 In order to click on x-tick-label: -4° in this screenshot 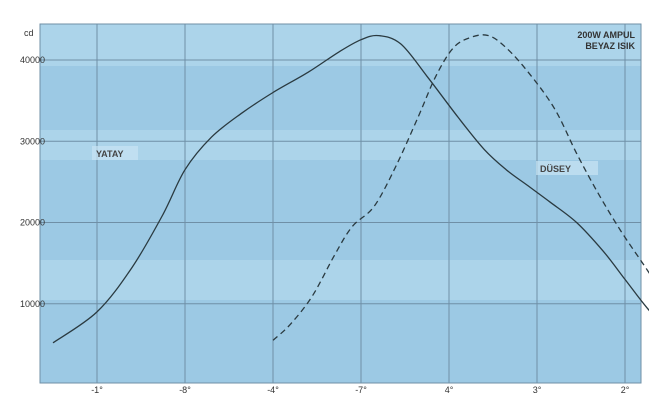, I will do `click(273, 389)`.